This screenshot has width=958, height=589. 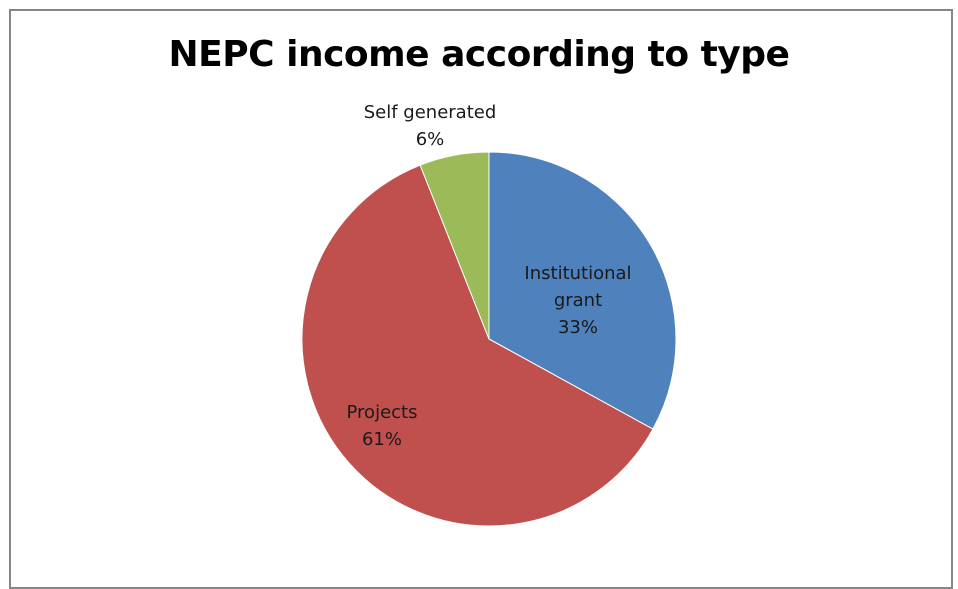 I want to click on slice-percent-label-2: 6%, so click(x=430, y=139).